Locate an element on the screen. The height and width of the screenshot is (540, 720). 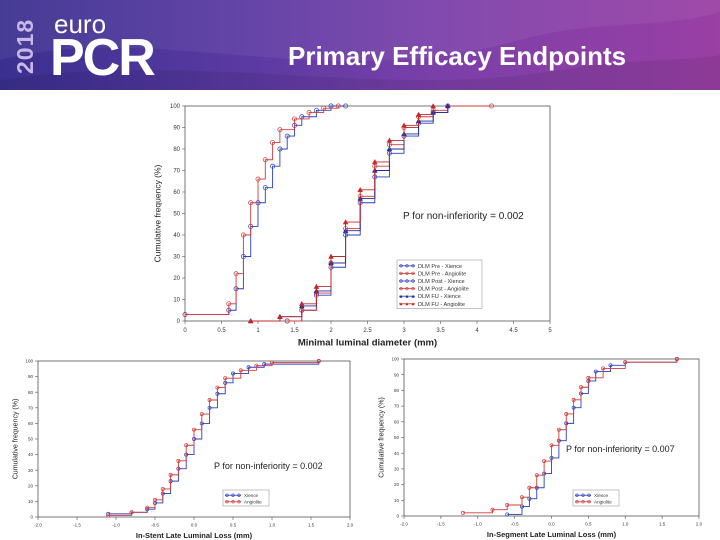
legend-item: DLM Post - Xience is located at coordinates (432, 282).